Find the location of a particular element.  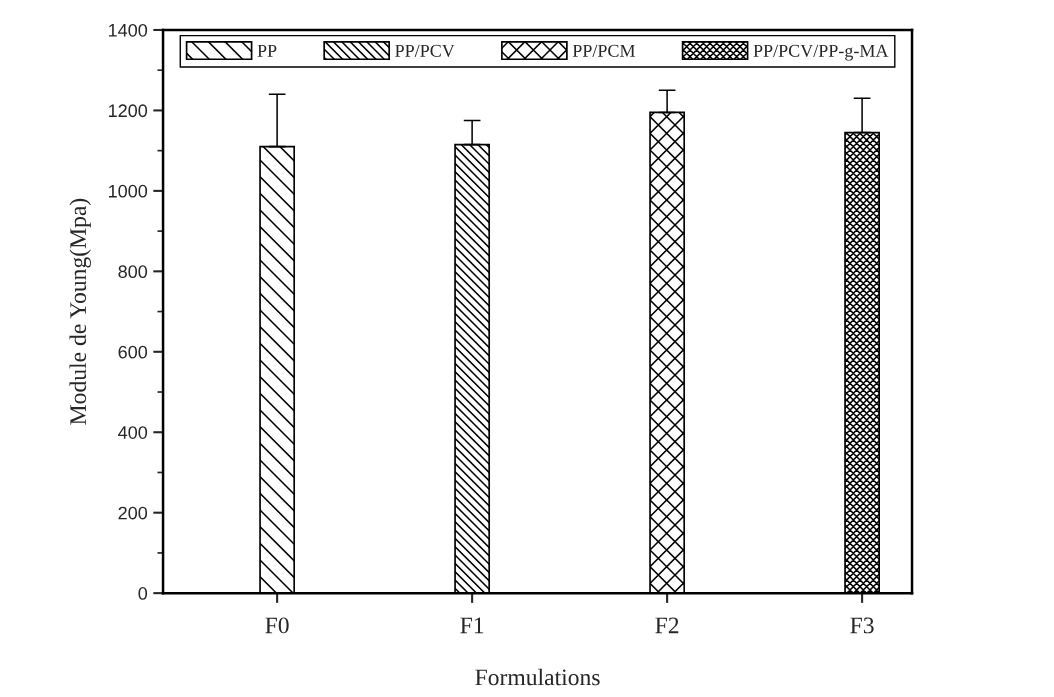

x-tick-label: F2 is located at coordinates (667, 625).